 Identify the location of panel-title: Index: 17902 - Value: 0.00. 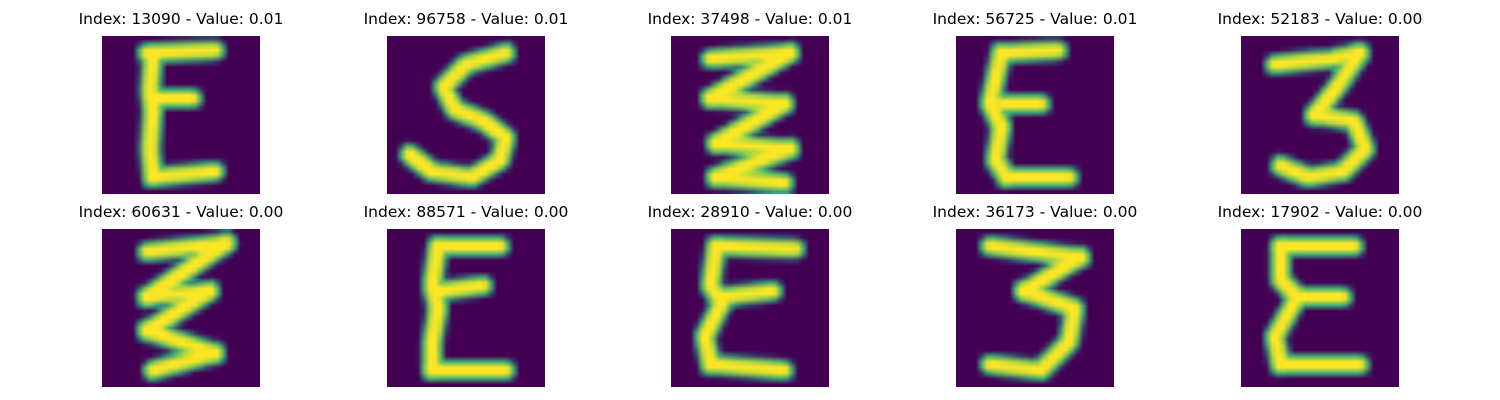
(1320, 212).